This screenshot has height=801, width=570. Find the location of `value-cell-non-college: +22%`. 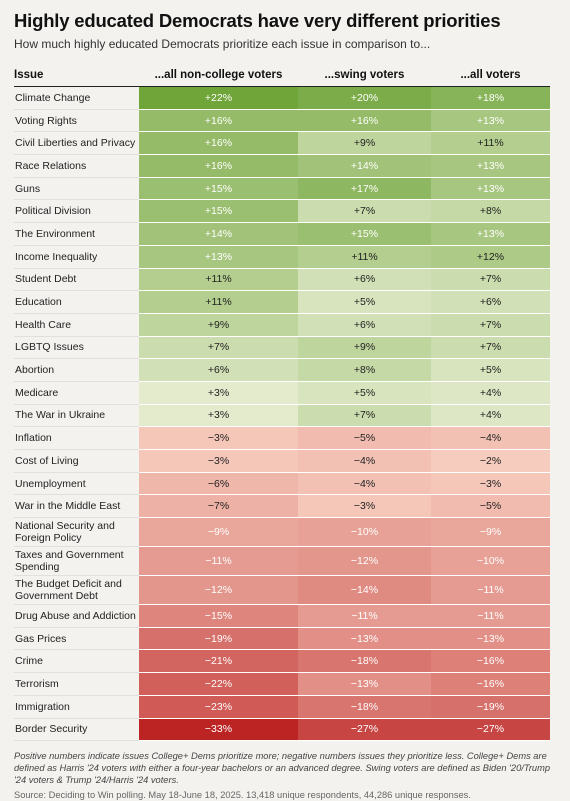

value-cell-non-college: +22% is located at coordinates (218, 98).